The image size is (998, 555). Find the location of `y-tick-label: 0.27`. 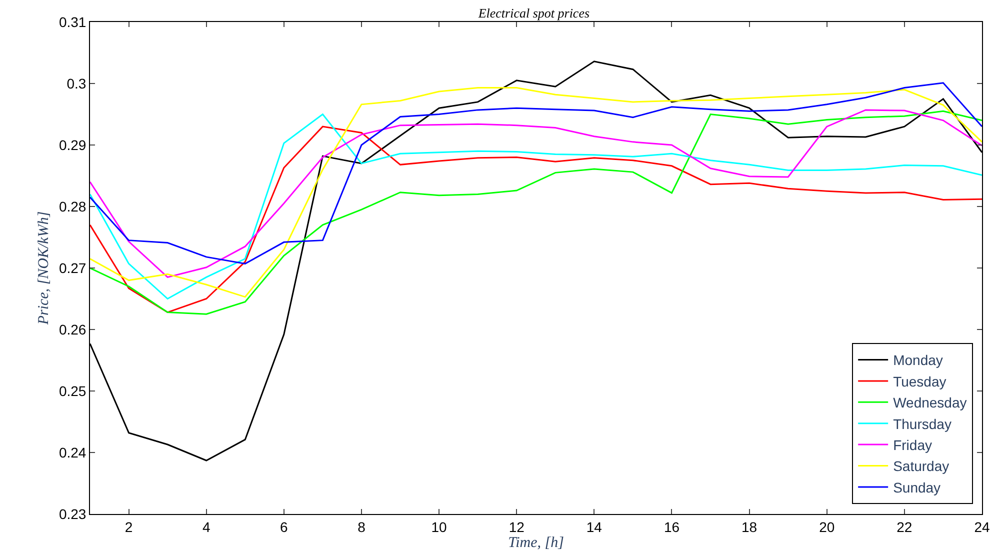

y-tick-label: 0.27 is located at coordinates (72, 268).